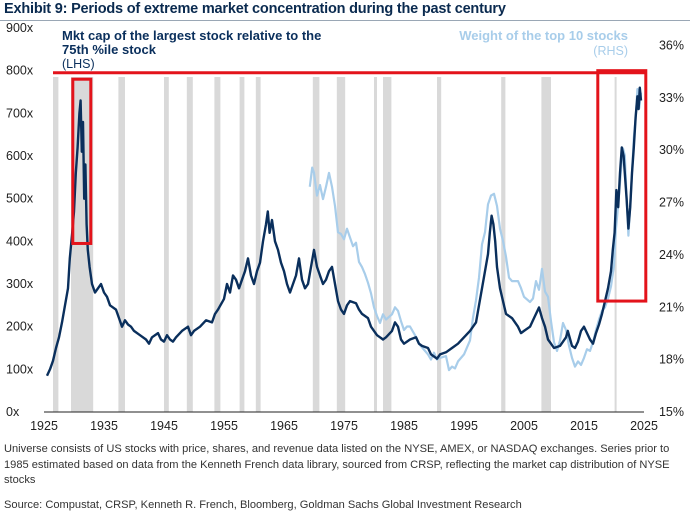  What do you see at coordinates (20, 284) in the screenshot?
I see `left-tick-label: 300x` at bounding box center [20, 284].